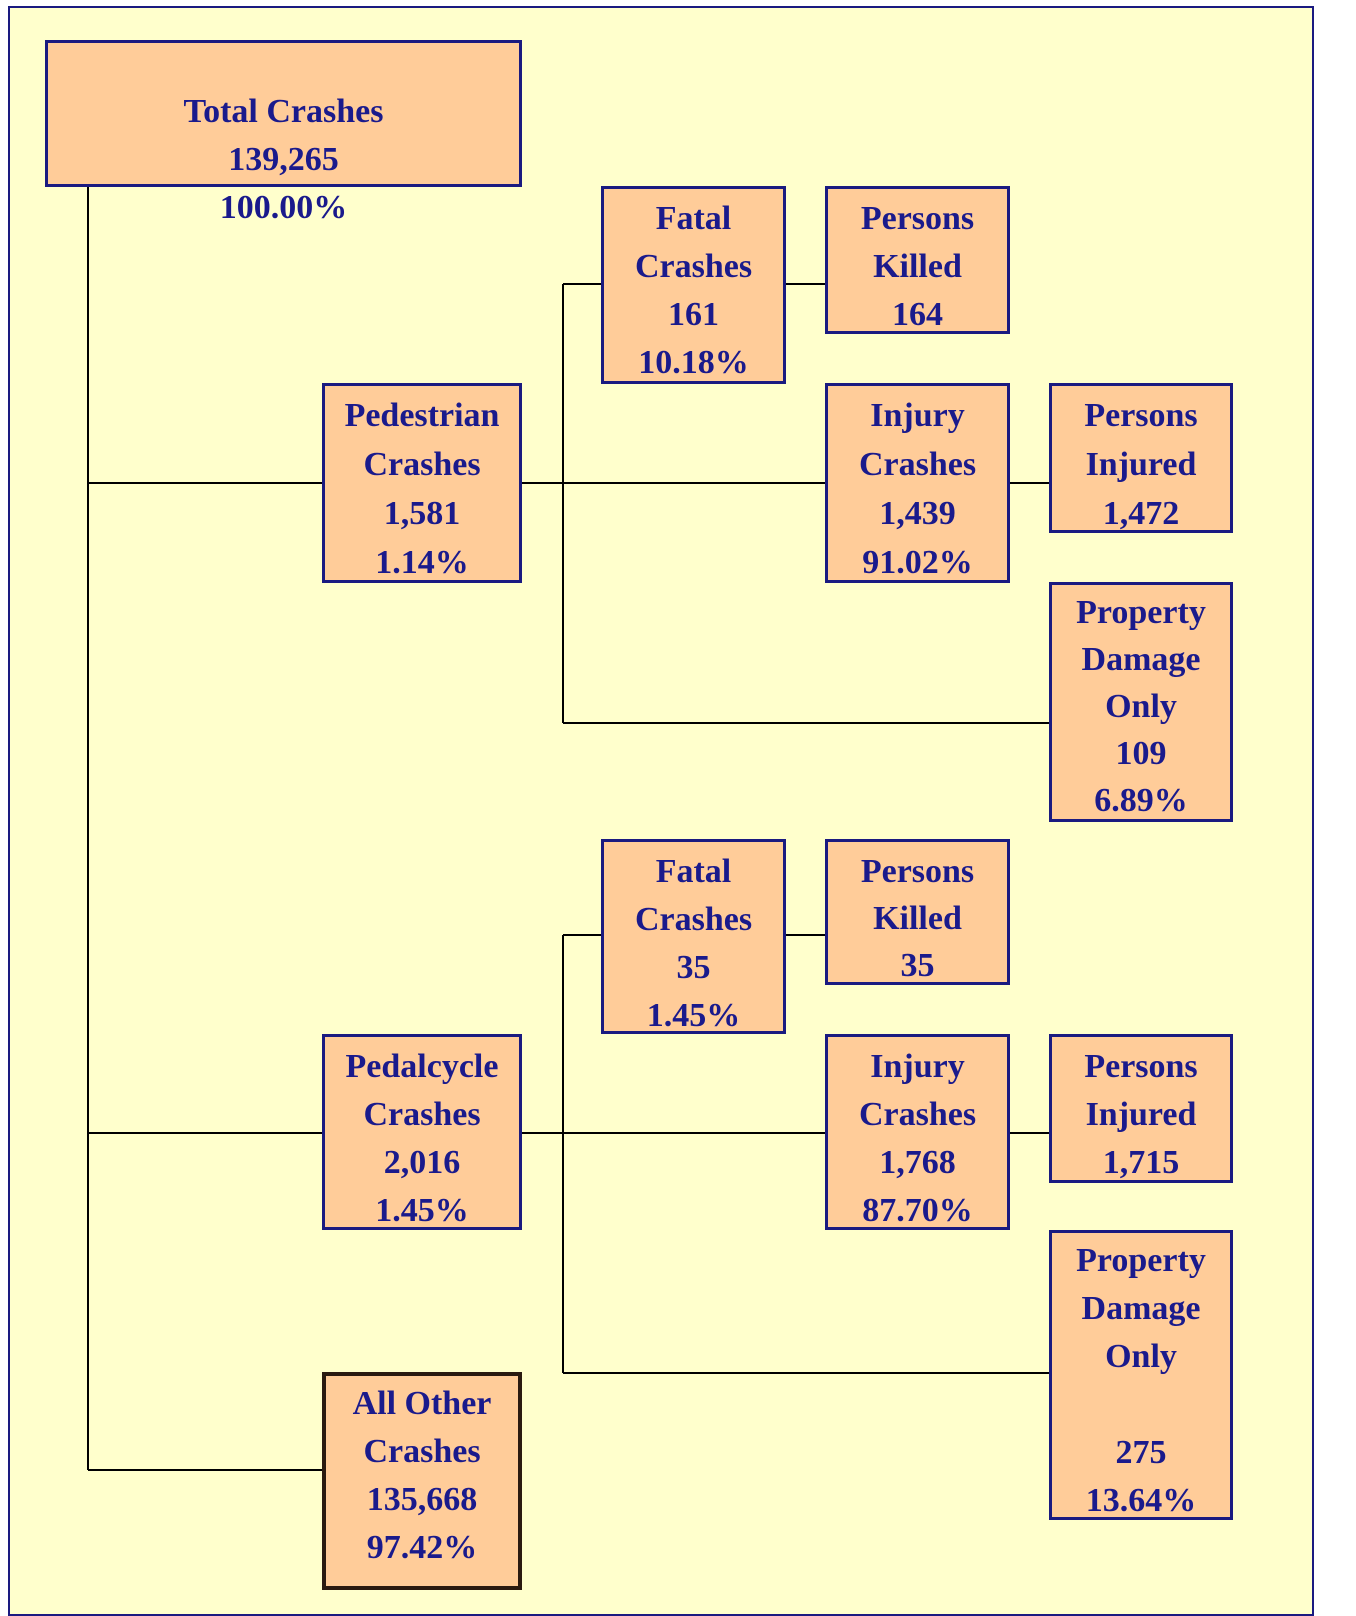 The width and height of the screenshot is (1356, 1616). Describe the element at coordinates (917, 314) in the screenshot. I see `node-text: 164` at that location.